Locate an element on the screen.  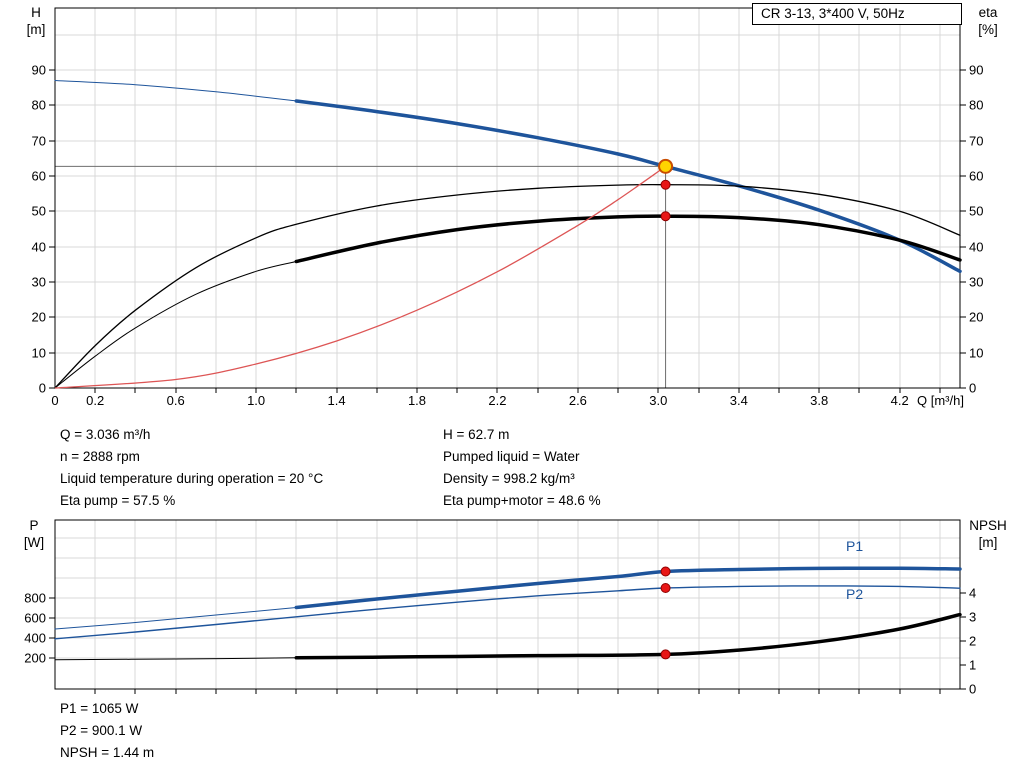
svg-text: 2.2 is located at coordinates (497, 400).